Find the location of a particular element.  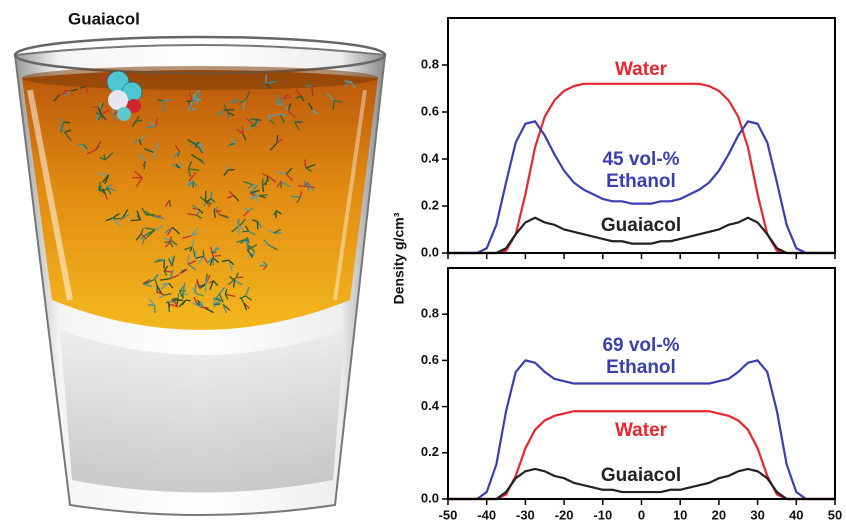

series-line is located at coordinates (641, 187).